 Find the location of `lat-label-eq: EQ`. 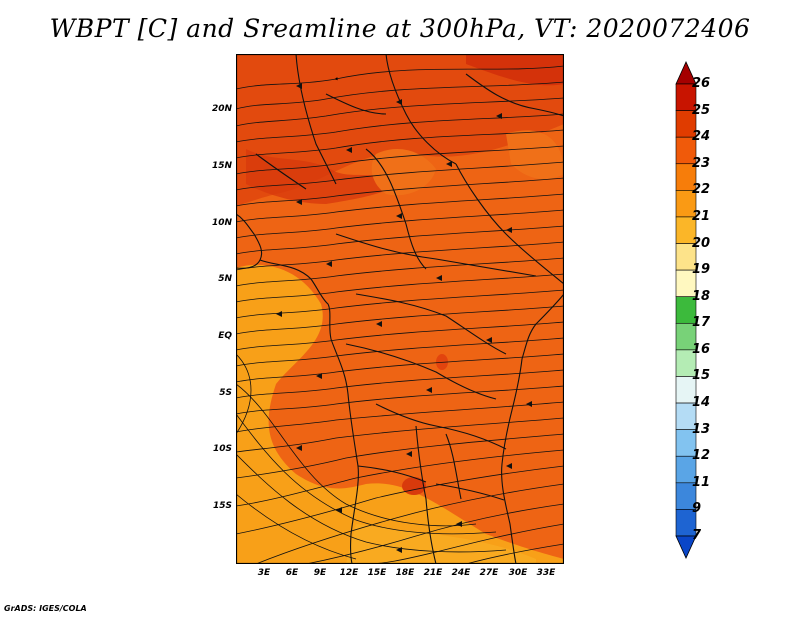

lat-label-eq: EQ is located at coordinates (225, 336).